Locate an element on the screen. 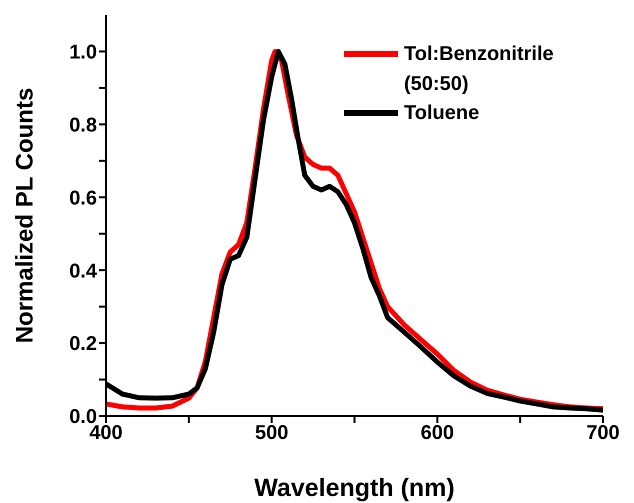  x-tick-label: 700 is located at coordinates (603, 433).